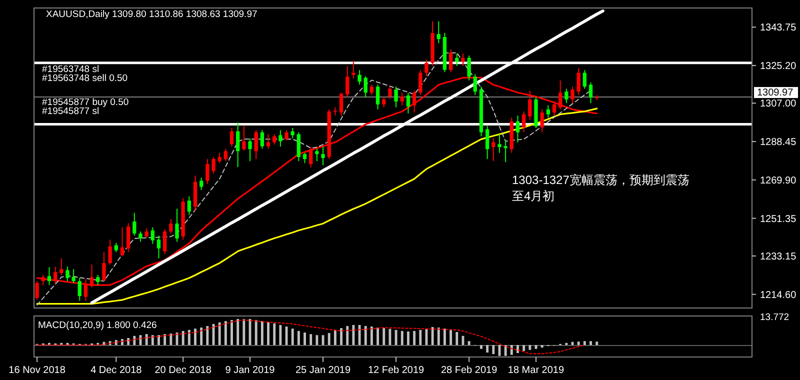 This screenshot has height=380, width=800. I want to click on x-tick-label: 4 Dec 2018, so click(116, 370).